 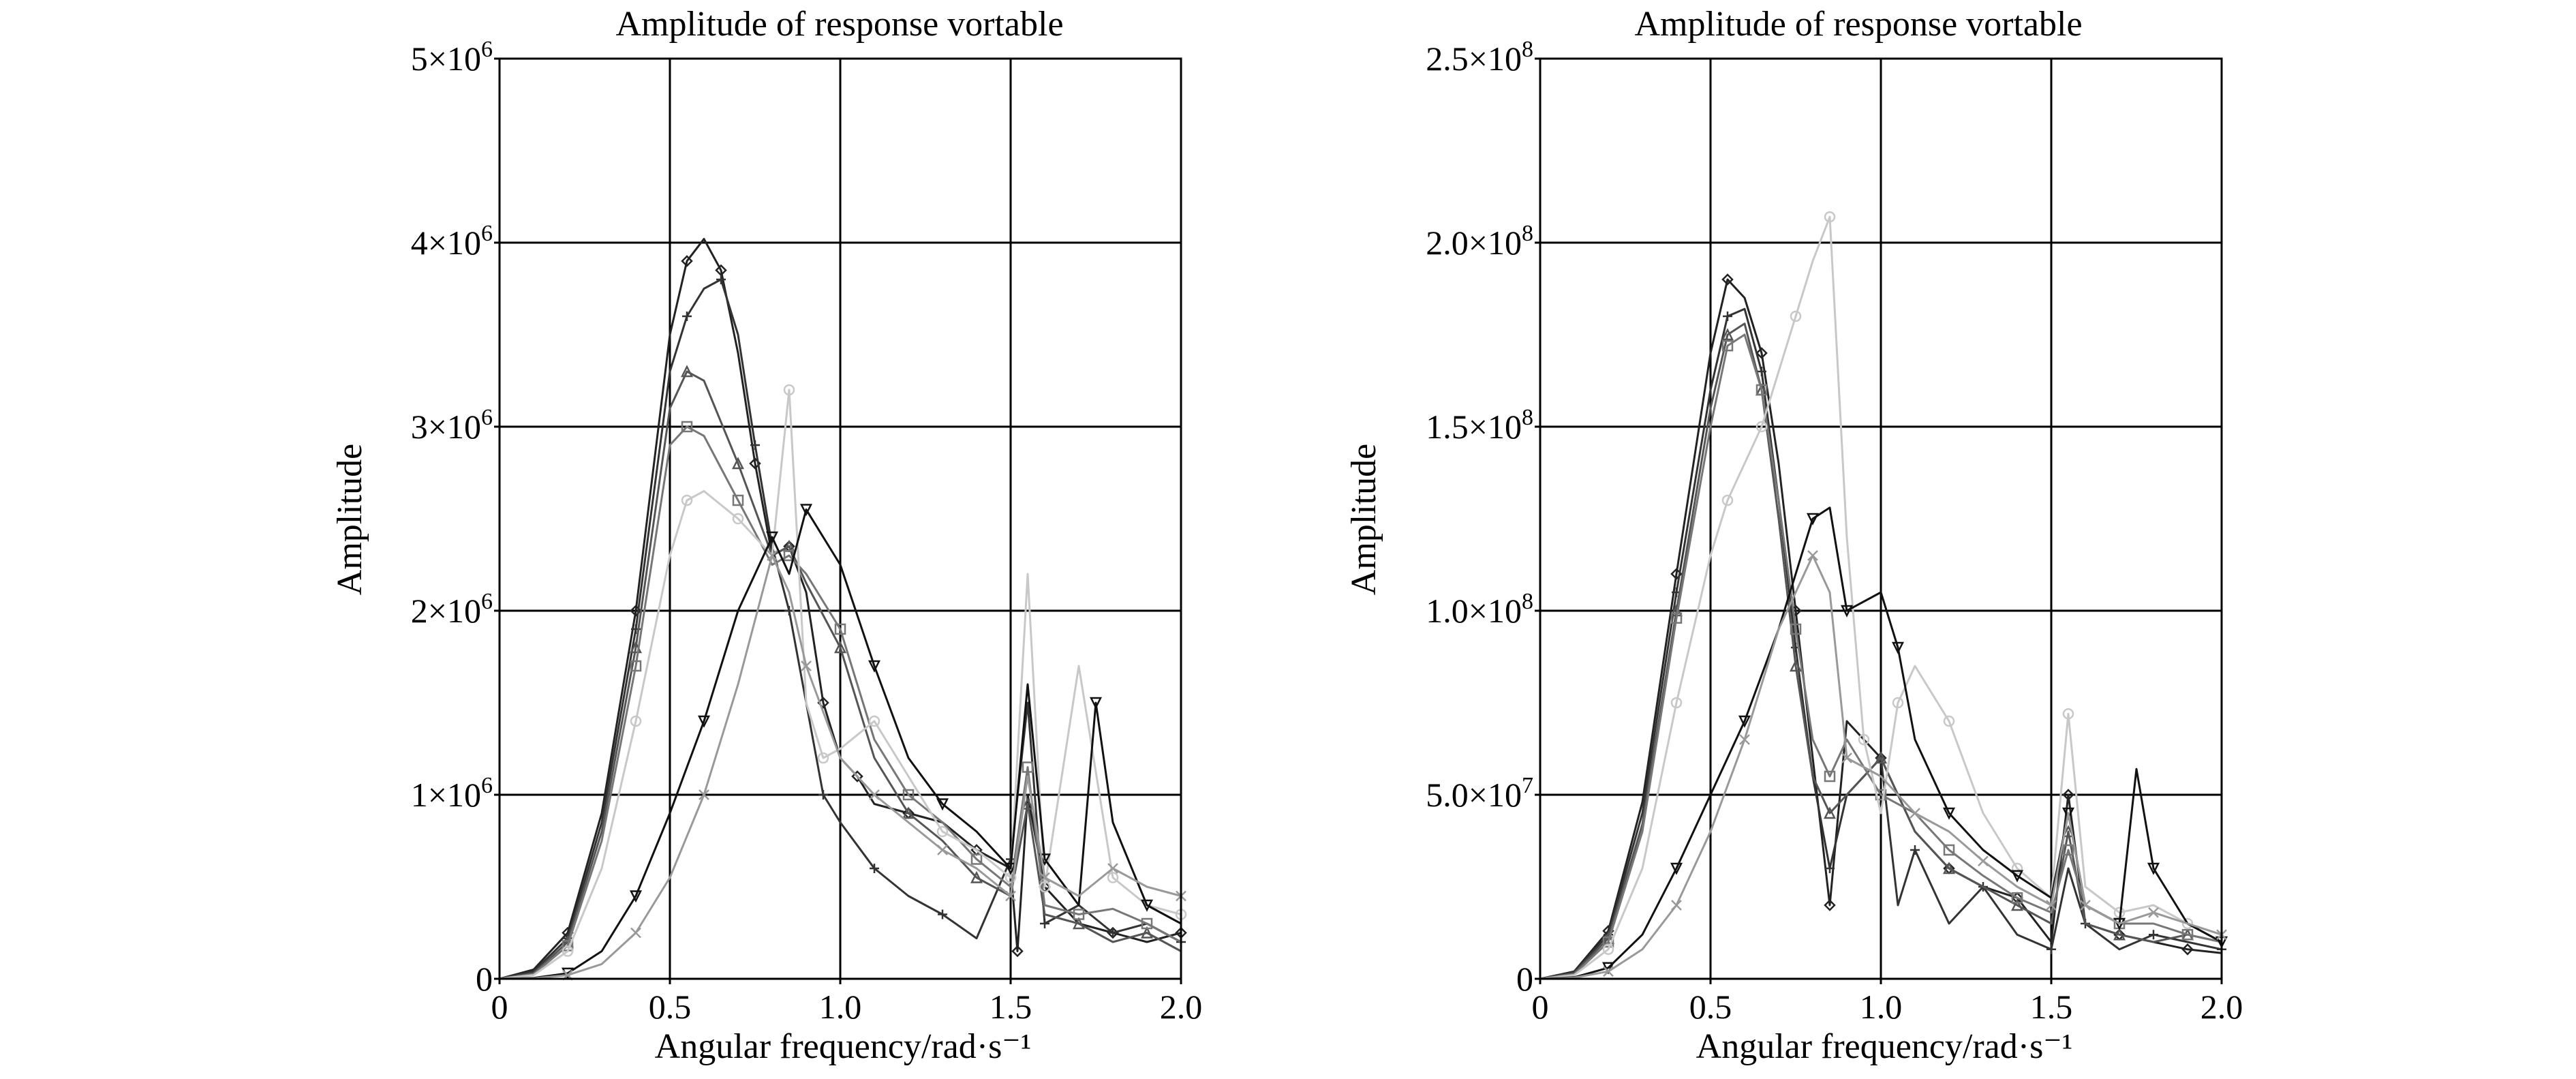 What do you see at coordinates (1480, 793) in the screenshot?
I see `right-chart-y-tick-label: 5.0×10⁷` at bounding box center [1480, 793].